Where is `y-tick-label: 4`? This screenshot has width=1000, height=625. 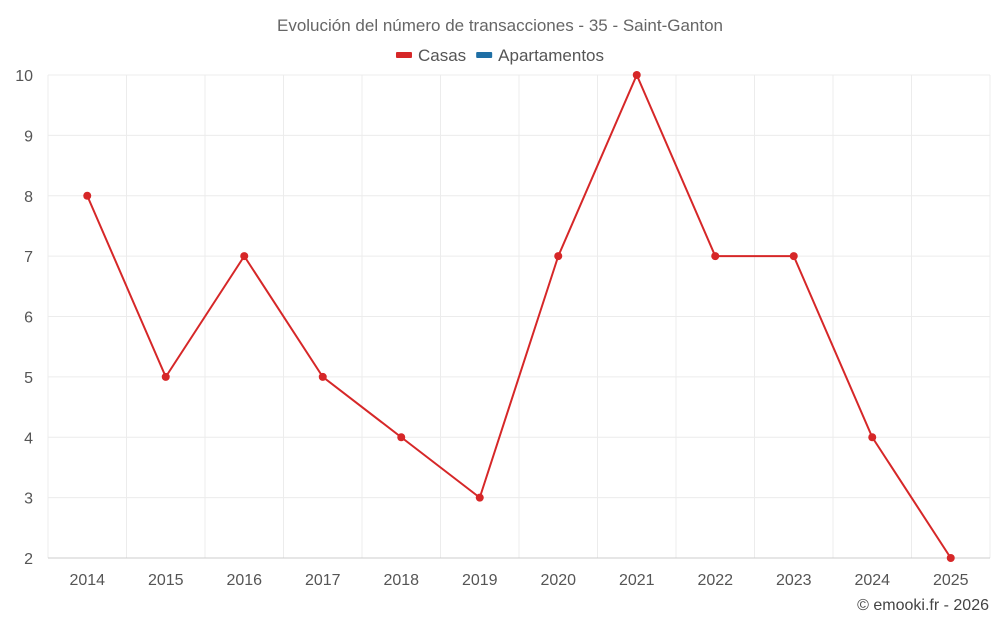 y-tick-label: 4 is located at coordinates (28, 438).